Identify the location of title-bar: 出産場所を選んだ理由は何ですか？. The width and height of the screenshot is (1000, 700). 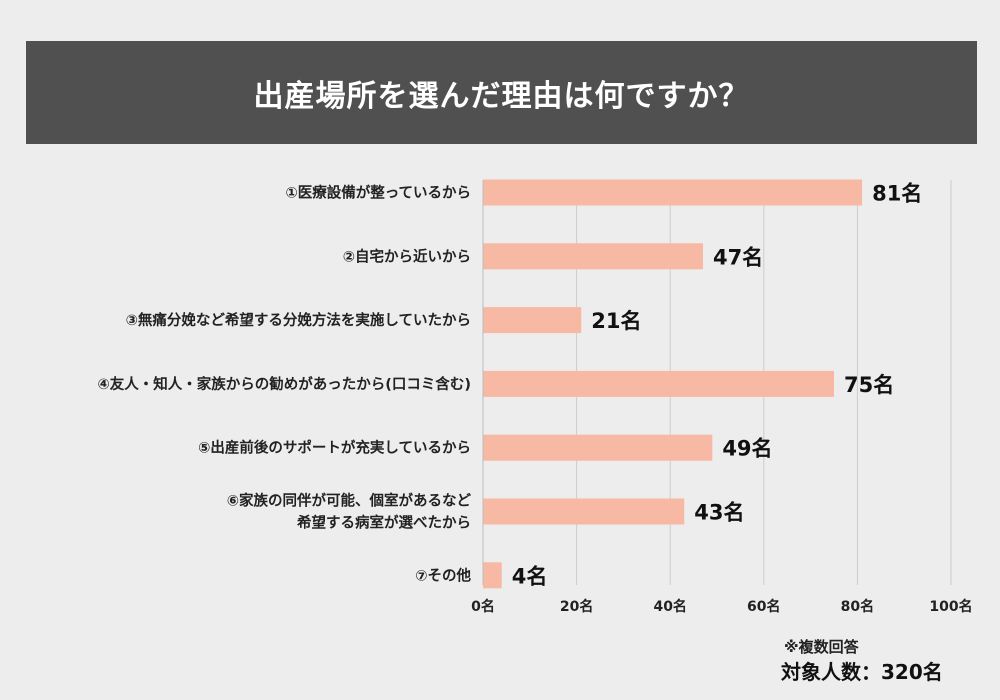
(501, 92).